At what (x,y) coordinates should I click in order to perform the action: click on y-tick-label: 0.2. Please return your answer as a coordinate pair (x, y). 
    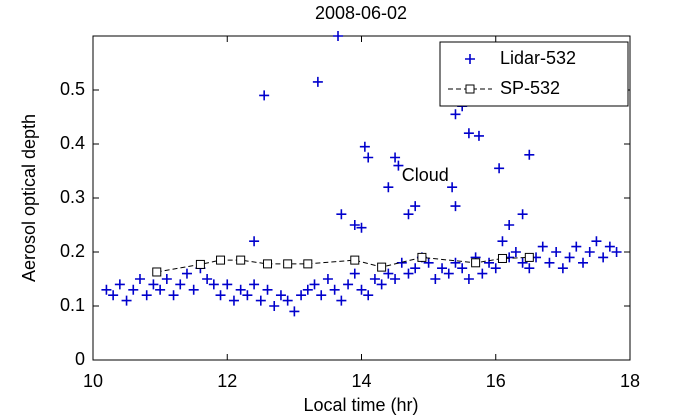
    Looking at the image, I should click on (72, 251).